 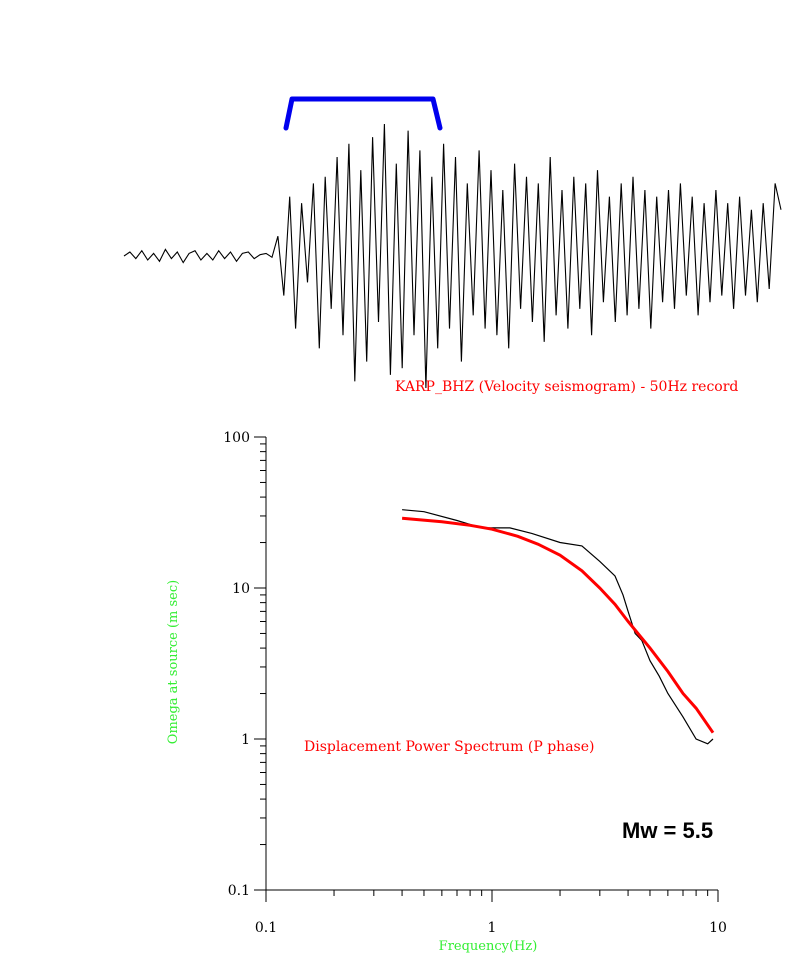 What do you see at coordinates (488, 946) in the screenshot?
I see `x-axis-label: Frequency(Hz)` at bounding box center [488, 946].